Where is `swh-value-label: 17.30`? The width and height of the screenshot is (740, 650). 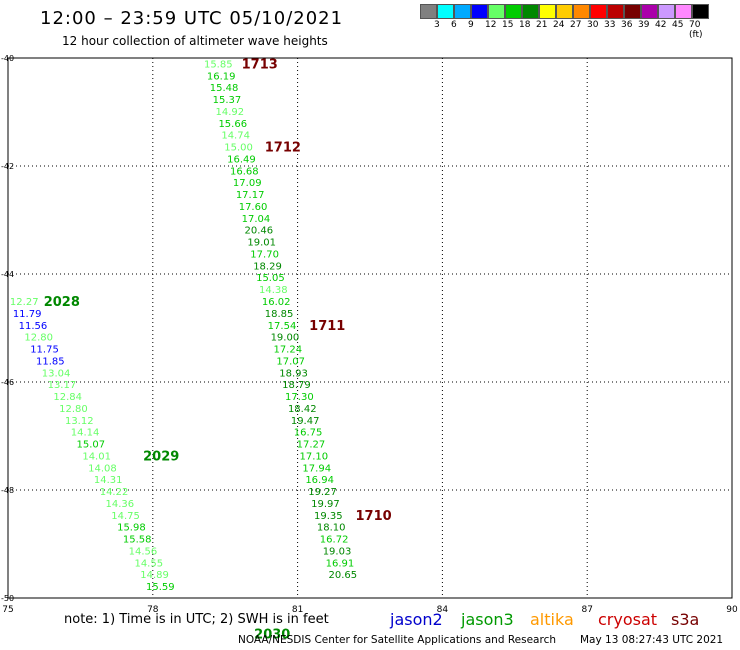
swh-value-label: 17.30 is located at coordinates (299, 397).